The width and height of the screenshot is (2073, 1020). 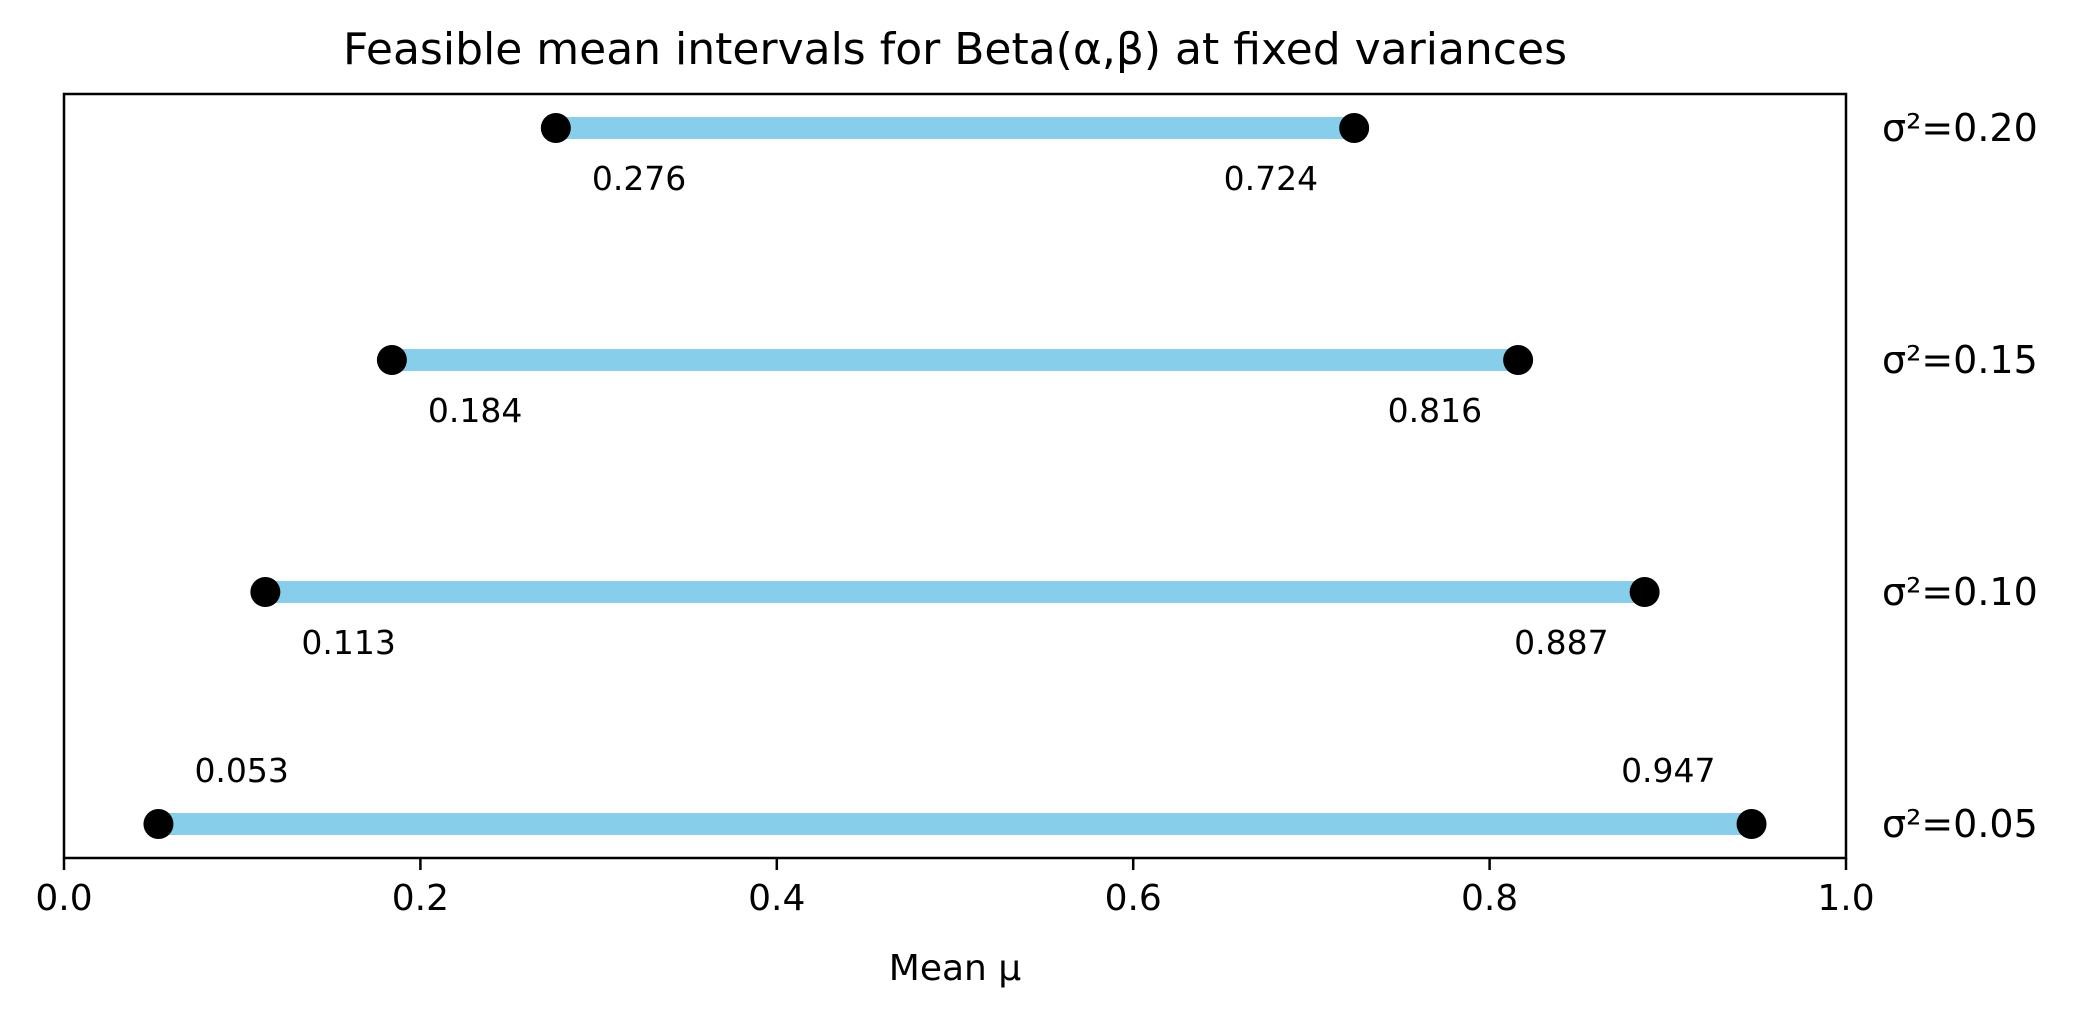 I want to click on interval-row: 0.184 0.816 σ²=0.15, so click(x=1207, y=384).